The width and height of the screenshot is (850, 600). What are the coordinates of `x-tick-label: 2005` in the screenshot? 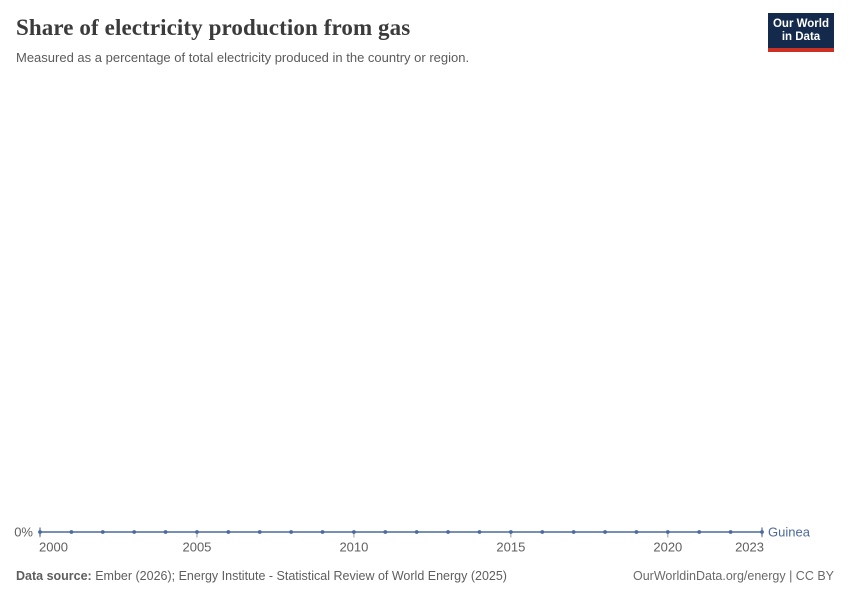 It's located at (196, 547).